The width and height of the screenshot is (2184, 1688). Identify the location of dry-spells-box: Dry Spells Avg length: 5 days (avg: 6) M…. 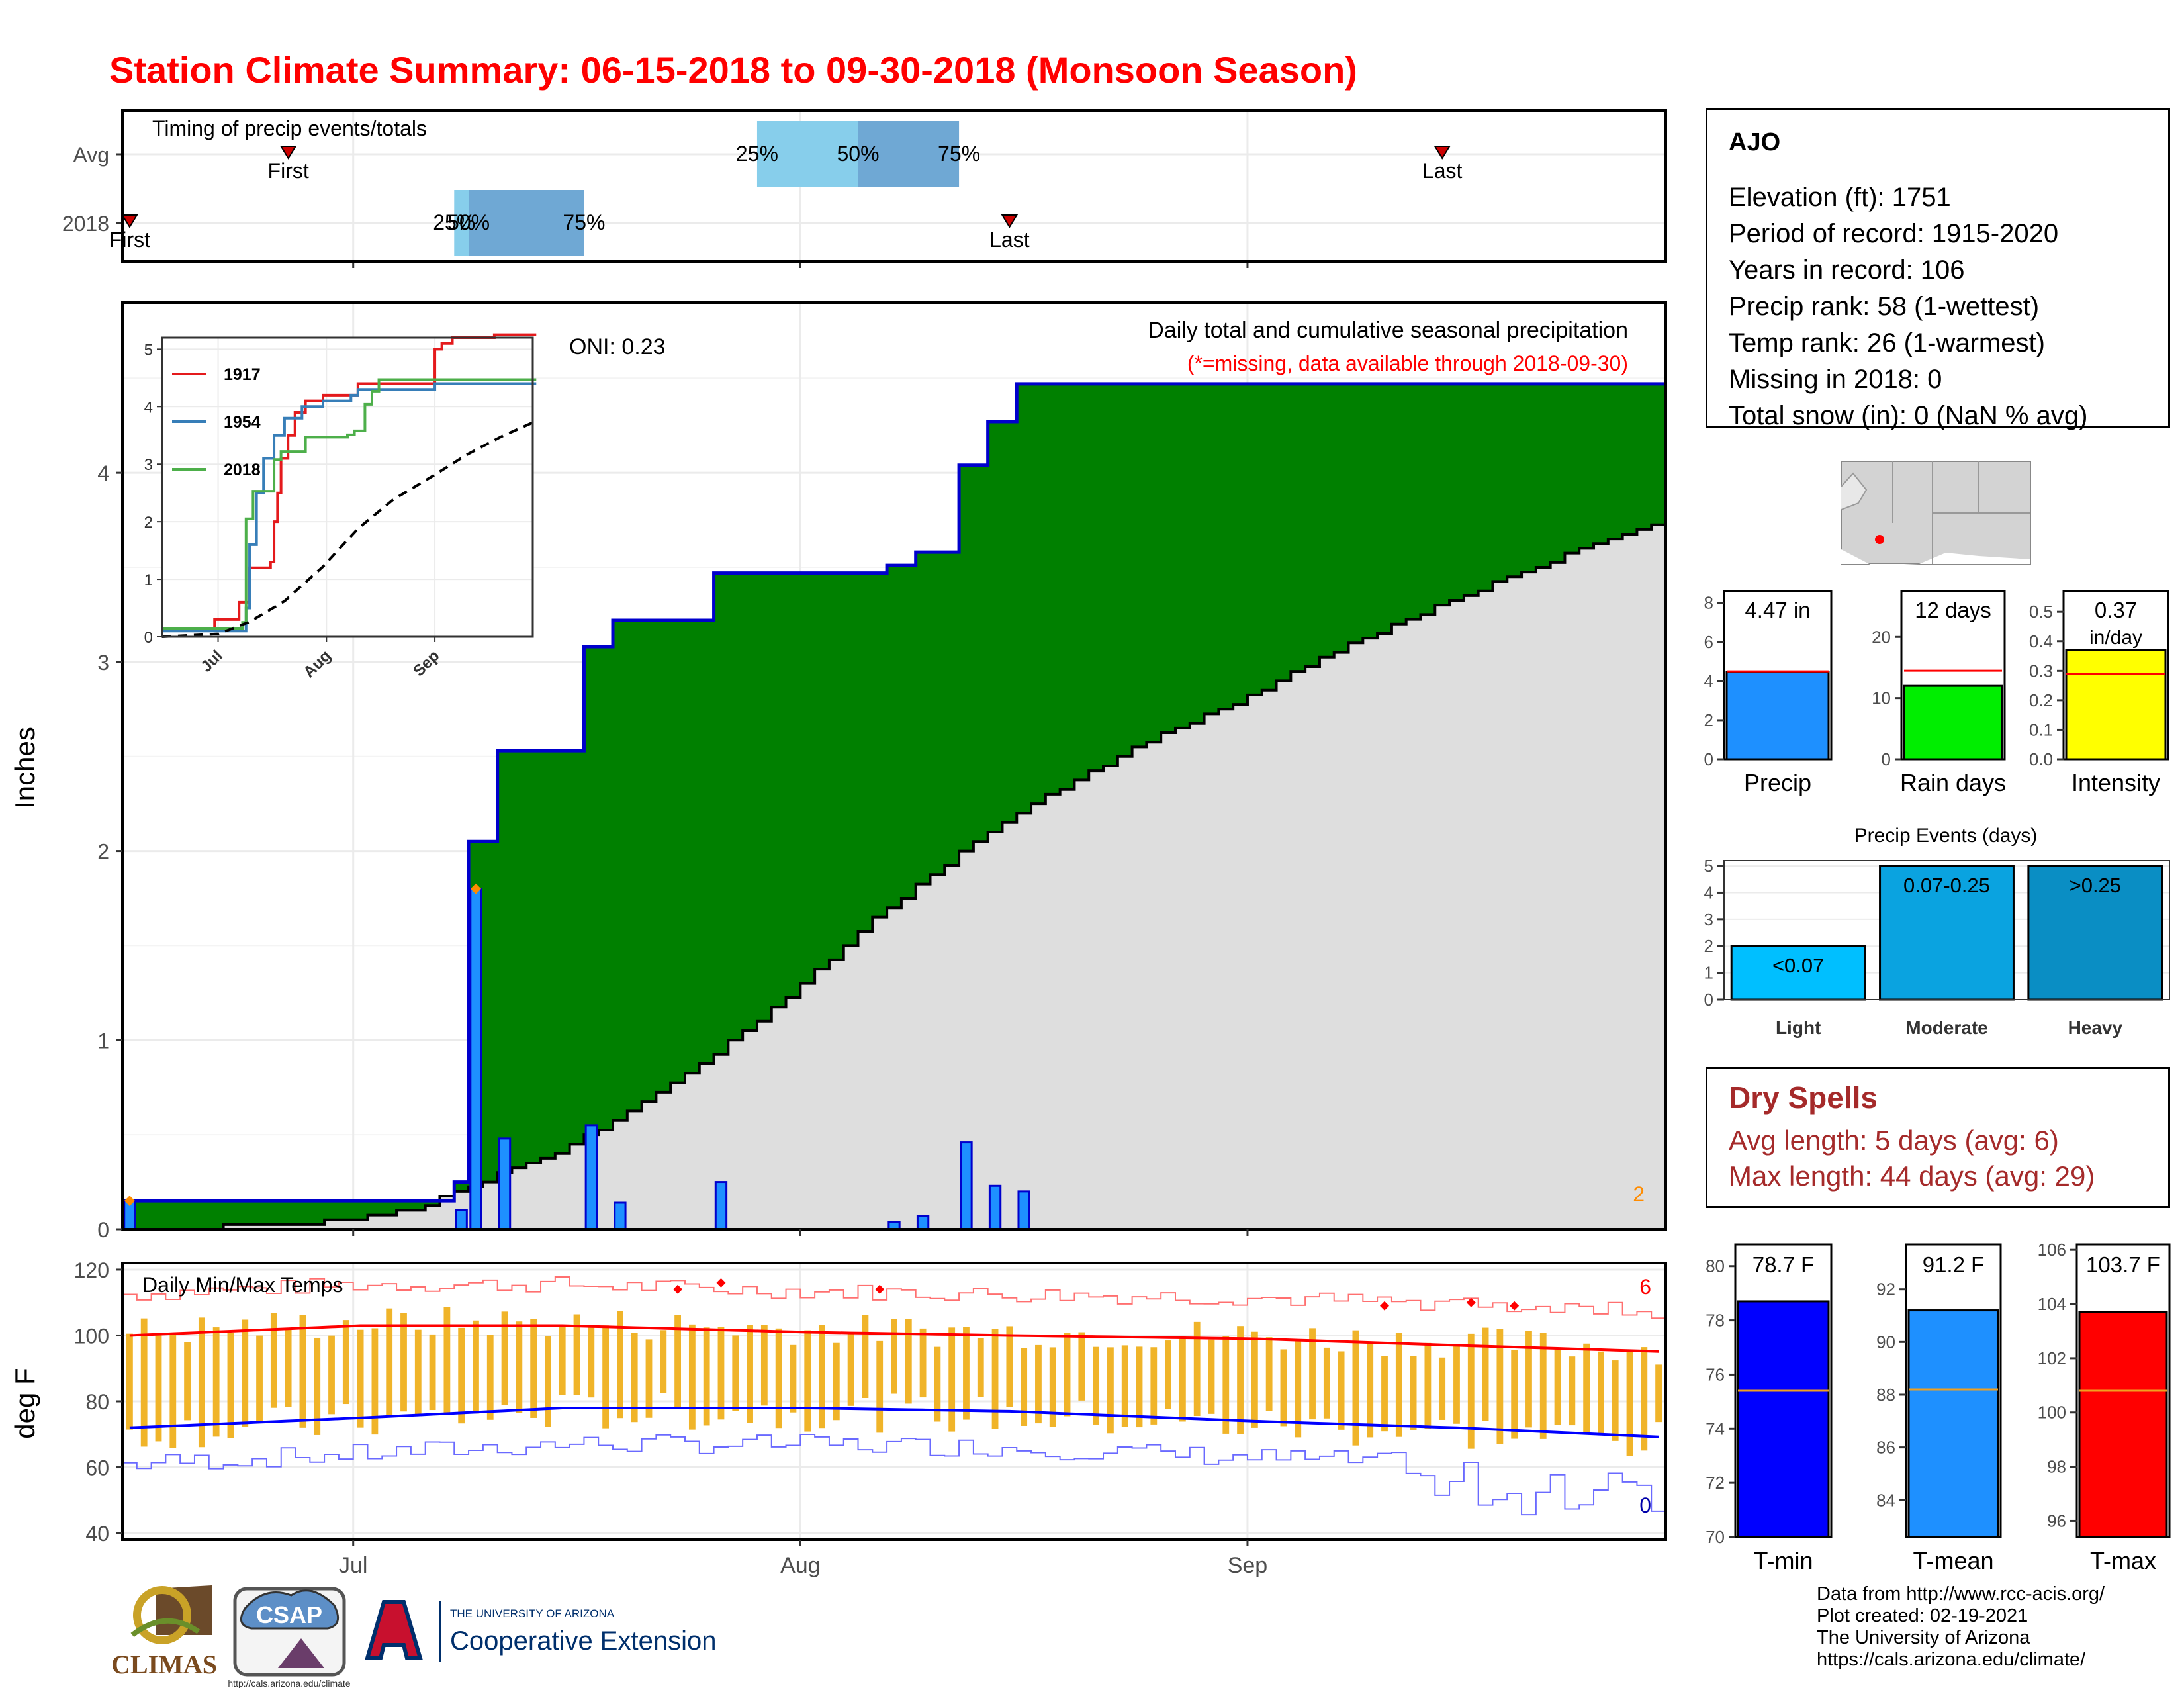
(1938, 1137).